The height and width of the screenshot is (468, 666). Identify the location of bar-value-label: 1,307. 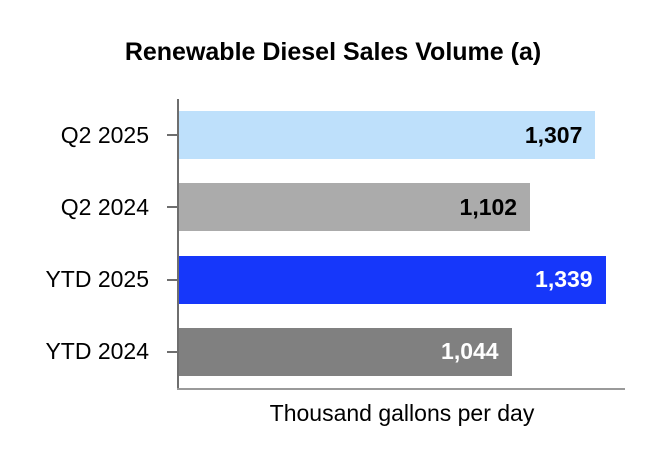
(553, 134).